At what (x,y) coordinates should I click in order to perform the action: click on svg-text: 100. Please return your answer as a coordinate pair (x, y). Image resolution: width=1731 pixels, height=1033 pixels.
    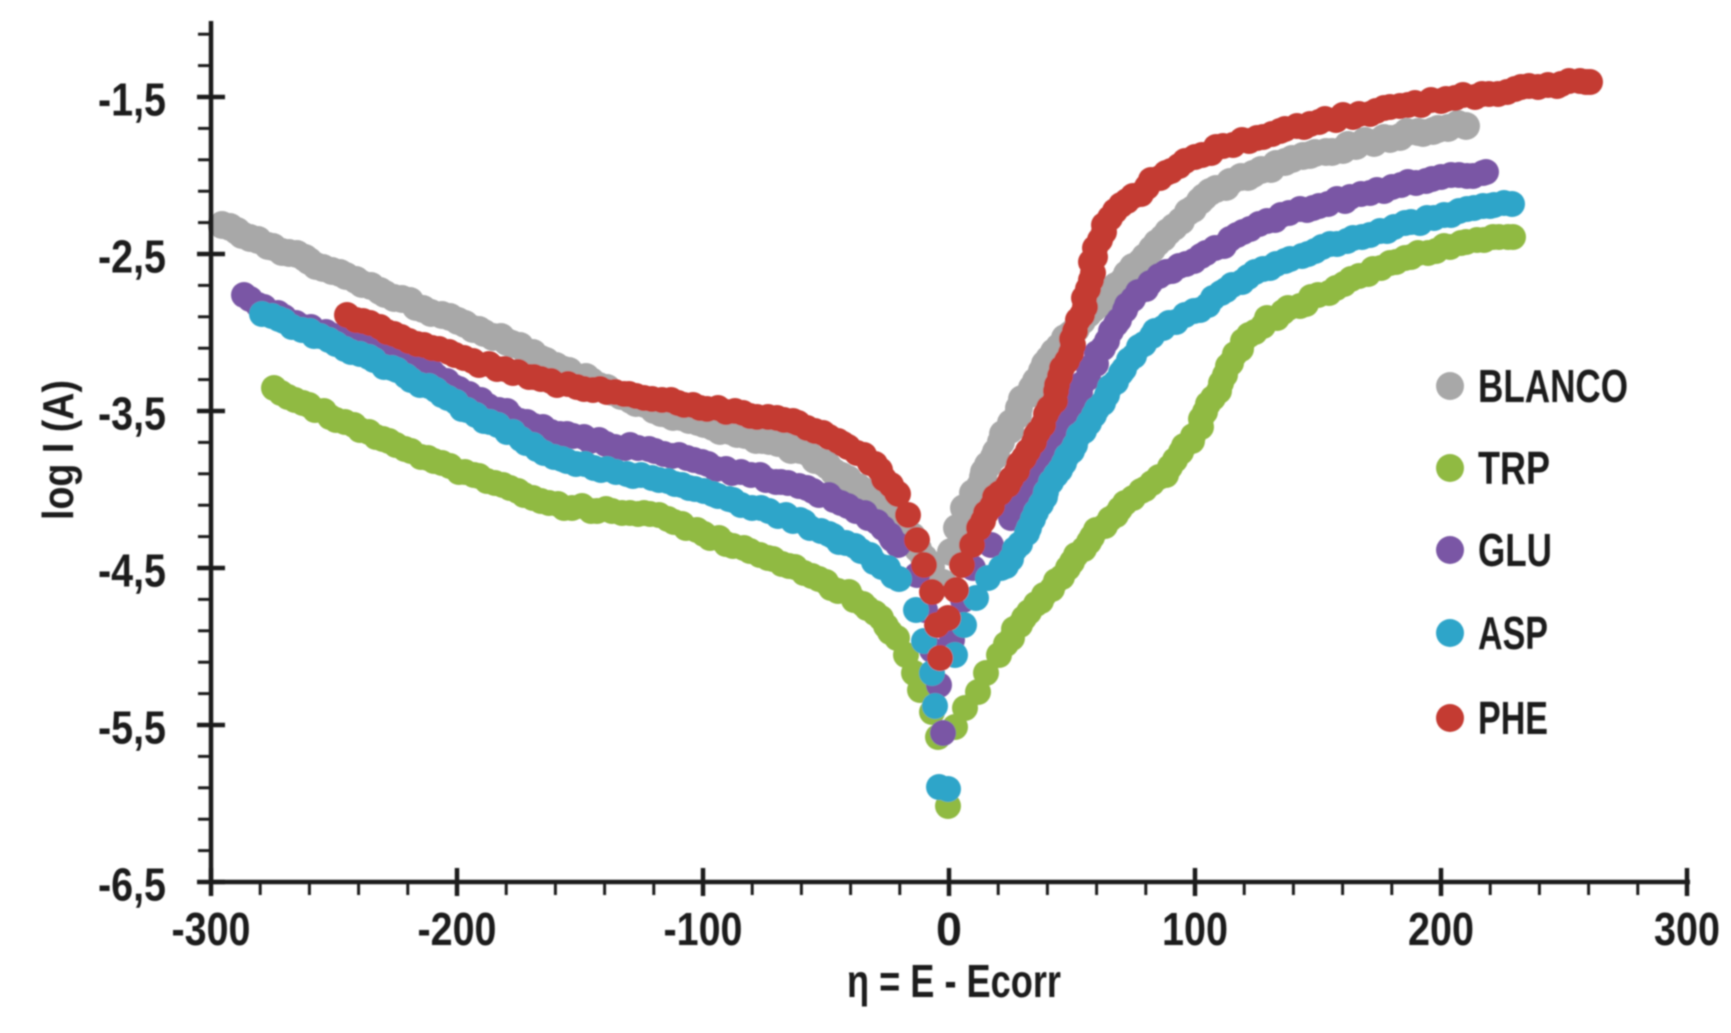
    Looking at the image, I should click on (1195, 929).